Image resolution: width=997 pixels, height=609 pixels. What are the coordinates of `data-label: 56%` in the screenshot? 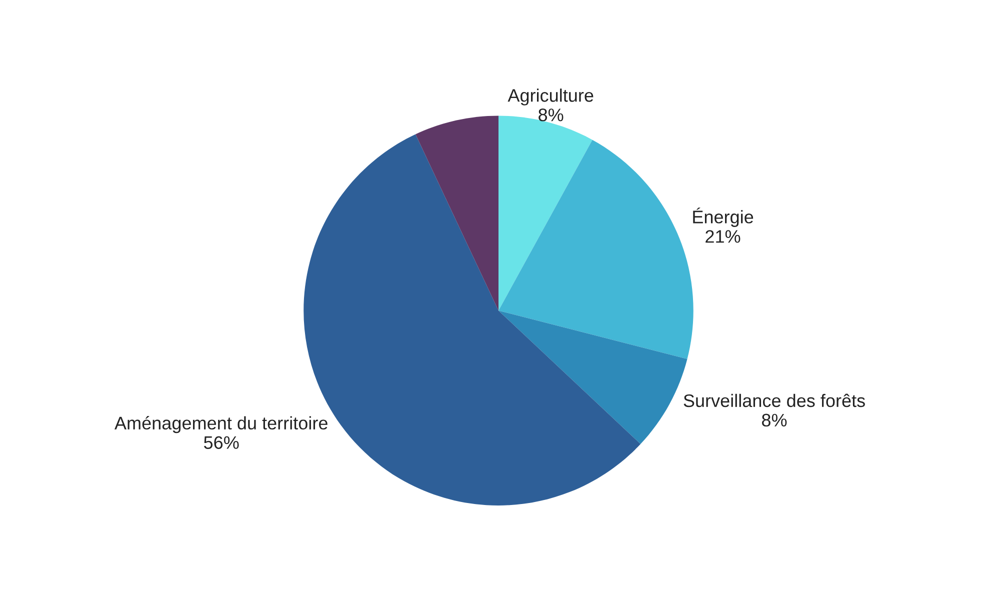 It's located at (221, 442).